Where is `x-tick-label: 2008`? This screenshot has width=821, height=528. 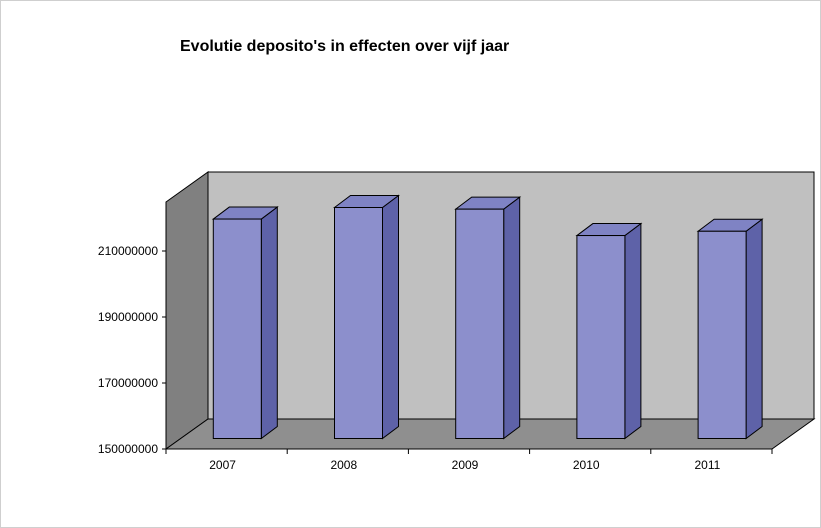
x-tick-label: 2008 is located at coordinates (343, 465).